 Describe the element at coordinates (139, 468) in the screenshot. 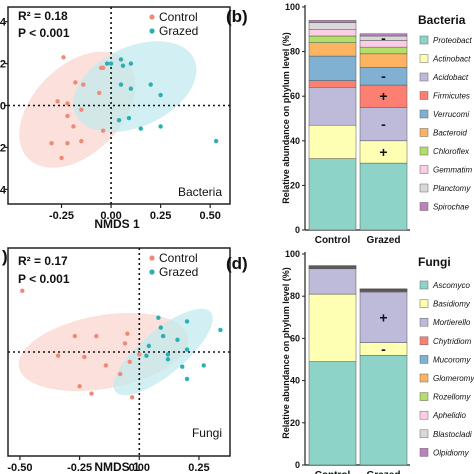

I see `x-tick-label: 0.00` at that location.